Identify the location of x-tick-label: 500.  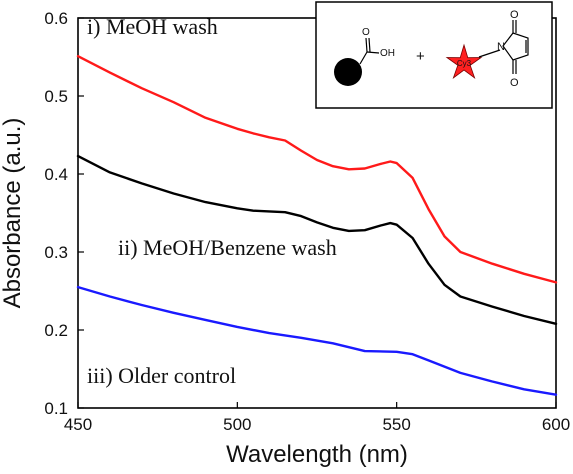
(237, 424).